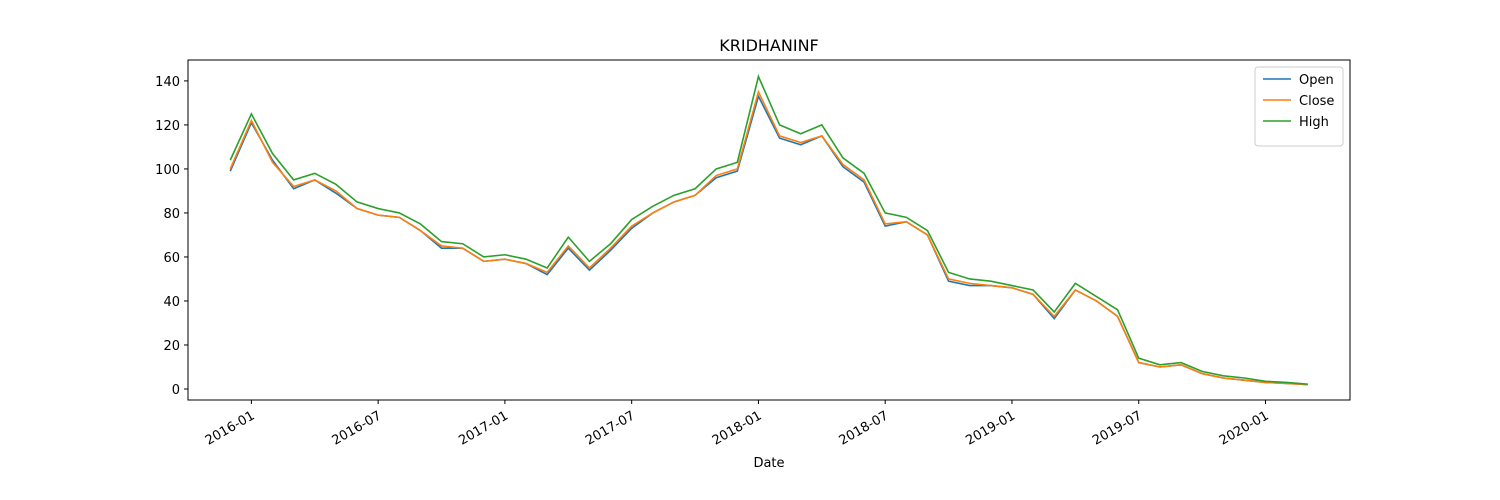  What do you see at coordinates (230, 428) in the screenshot?
I see `x-tick-label: 2016-01` at bounding box center [230, 428].